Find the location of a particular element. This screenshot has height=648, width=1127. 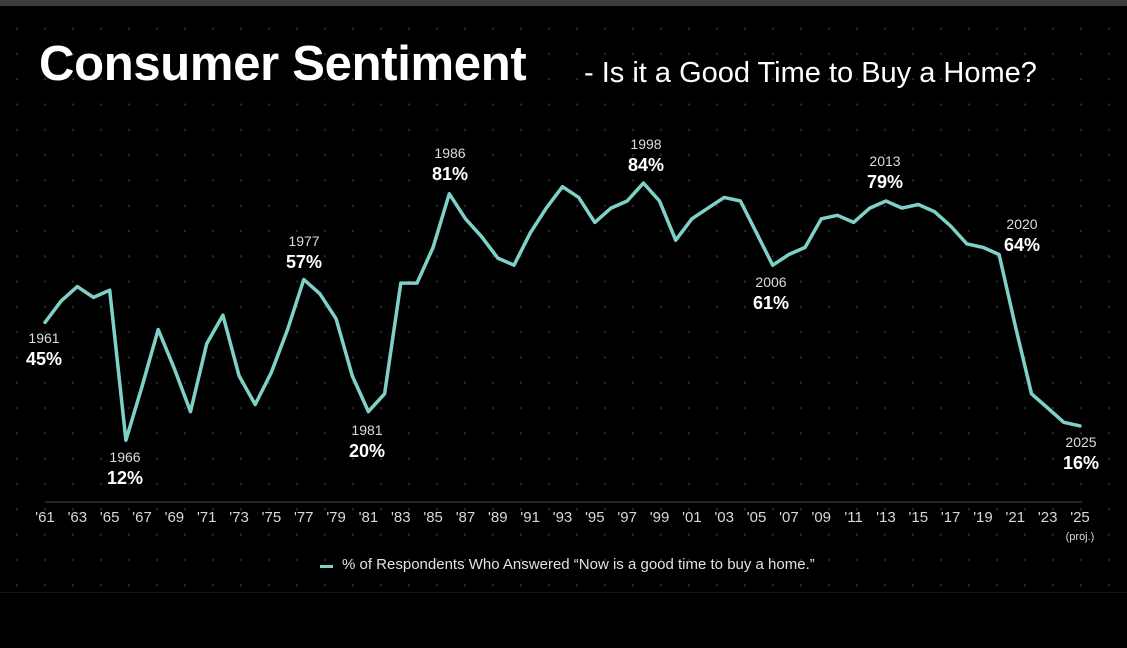

x-tick-label: '99 is located at coordinates (660, 517).